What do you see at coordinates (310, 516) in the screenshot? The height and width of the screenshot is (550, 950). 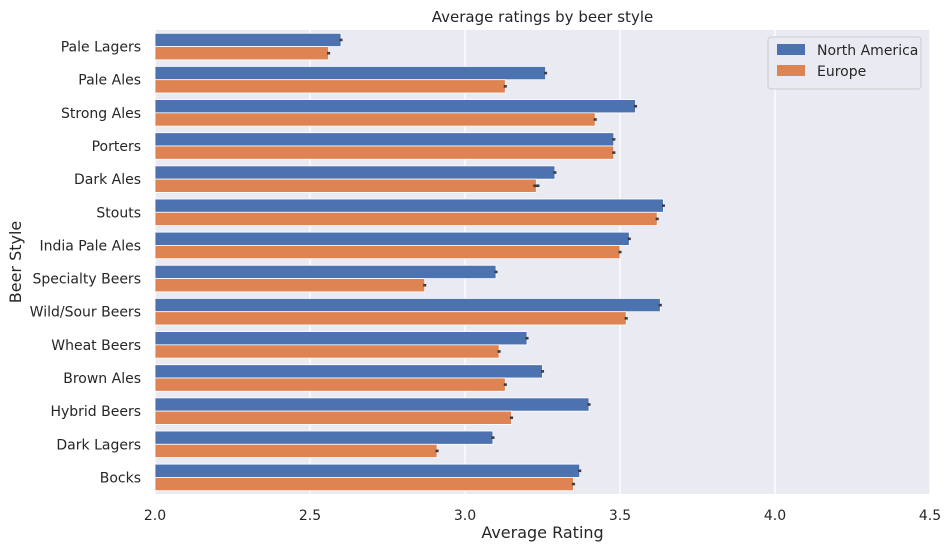 I see `x-tick-label: 2.5` at bounding box center [310, 516].